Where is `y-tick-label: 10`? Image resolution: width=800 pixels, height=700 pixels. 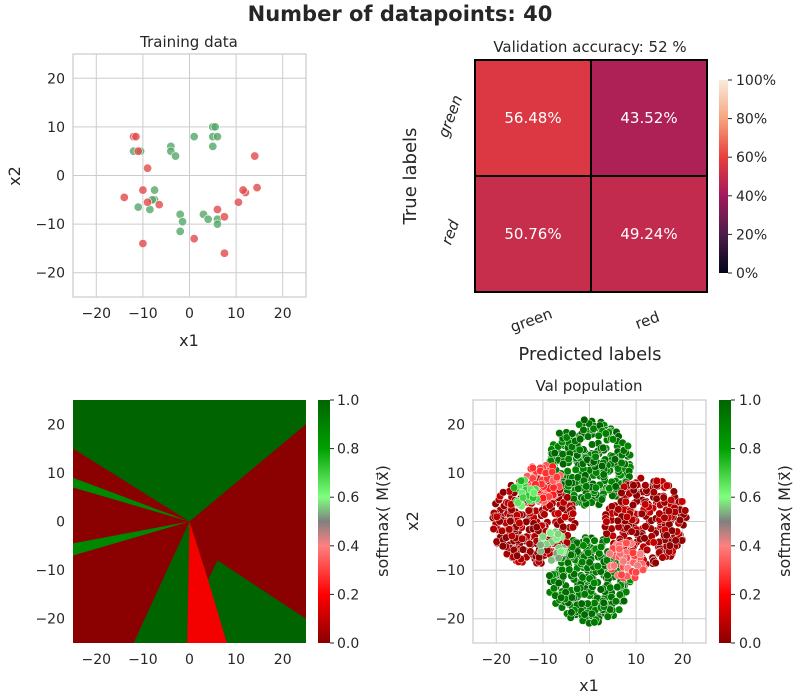 y-tick-label: 10 is located at coordinates (456, 474).